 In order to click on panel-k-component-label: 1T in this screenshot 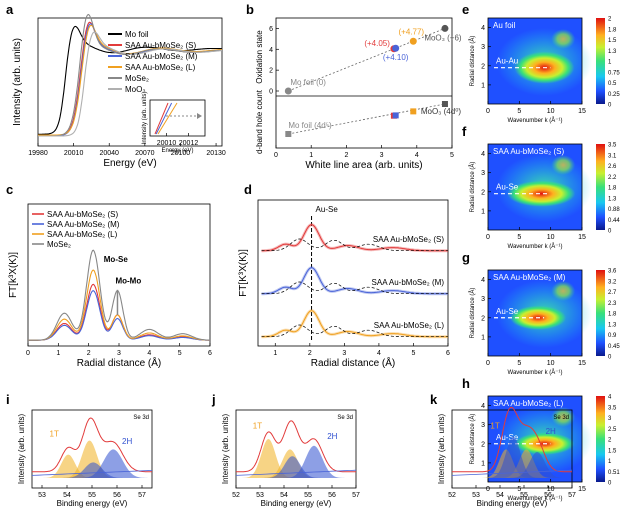, I will do `click(494, 426)`.